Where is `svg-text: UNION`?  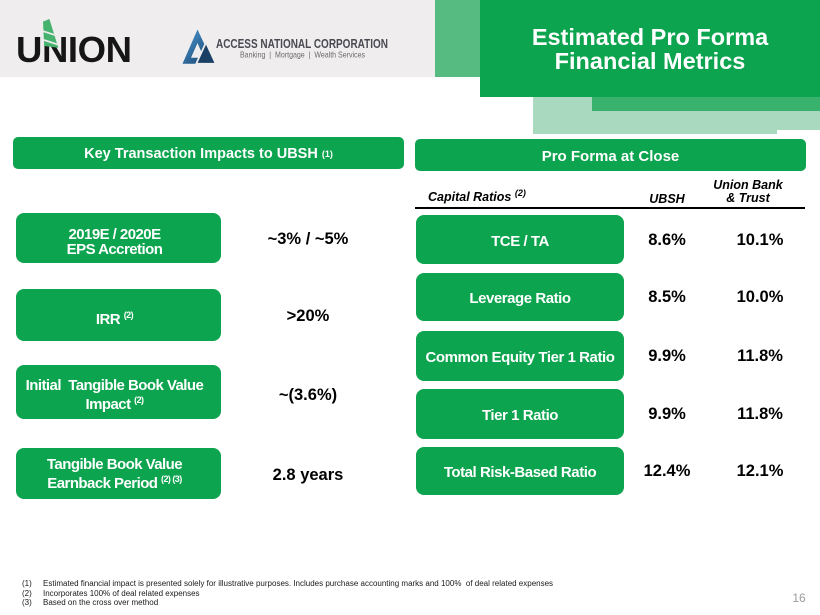 svg-text: UNION is located at coordinates (74, 49).